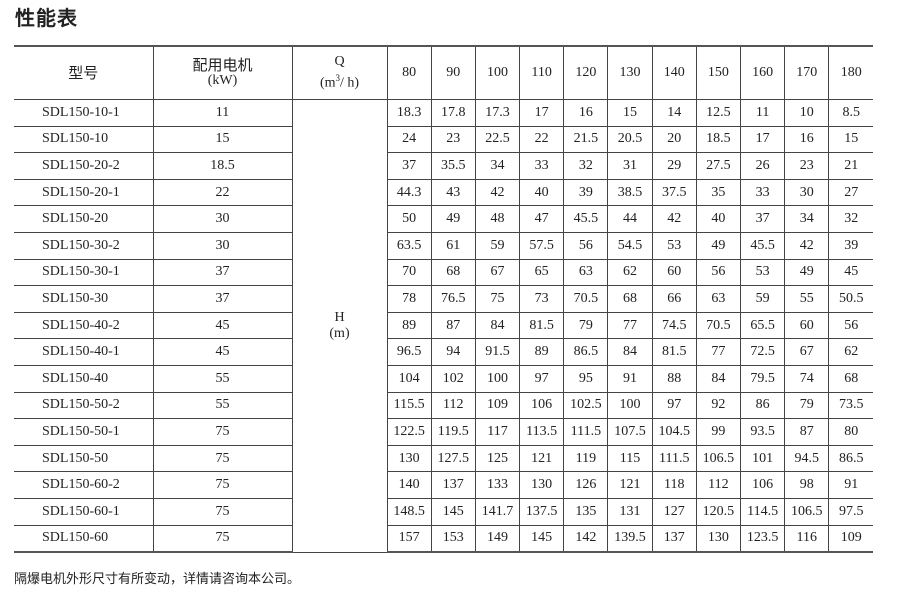  What do you see at coordinates (851, 72) in the screenshot?
I see `header-flow-value: 180` at bounding box center [851, 72].